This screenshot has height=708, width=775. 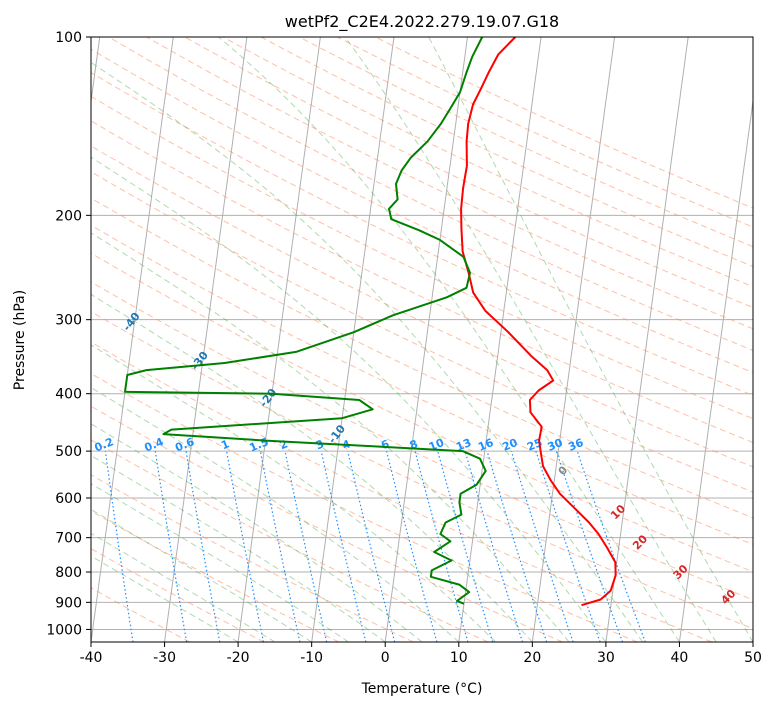 What do you see at coordinates (414, 444) in the screenshot?
I see `mixing-ratio-label: 8` at bounding box center [414, 444].